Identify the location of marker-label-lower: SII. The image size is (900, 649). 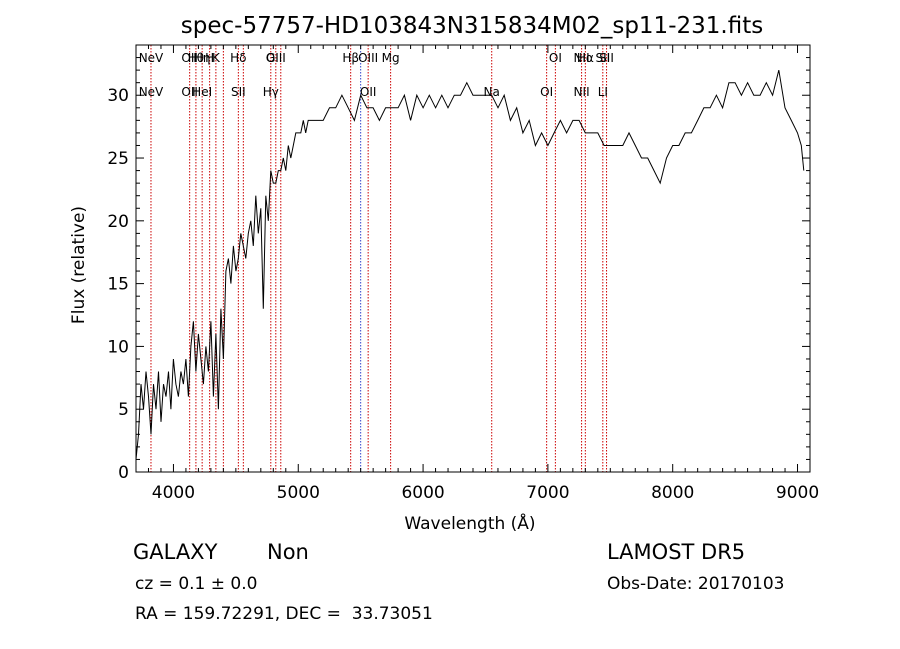
(238, 92).